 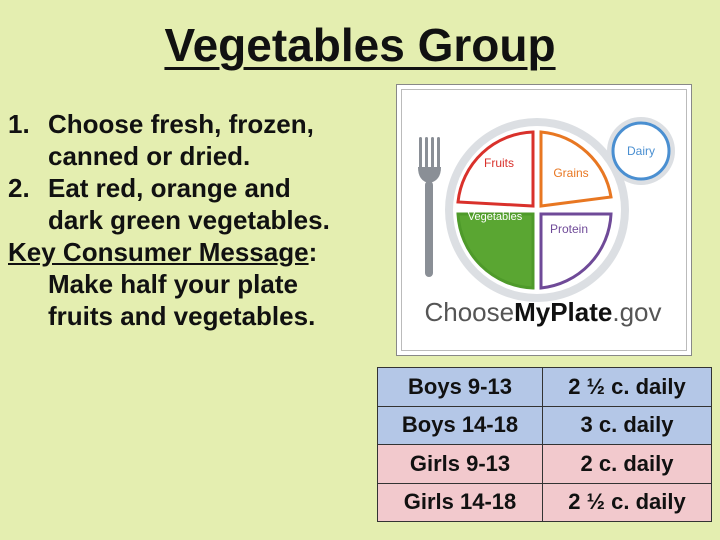 What do you see at coordinates (173, 284) in the screenshot?
I see `key-message-line: Make half your plate` at bounding box center [173, 284].